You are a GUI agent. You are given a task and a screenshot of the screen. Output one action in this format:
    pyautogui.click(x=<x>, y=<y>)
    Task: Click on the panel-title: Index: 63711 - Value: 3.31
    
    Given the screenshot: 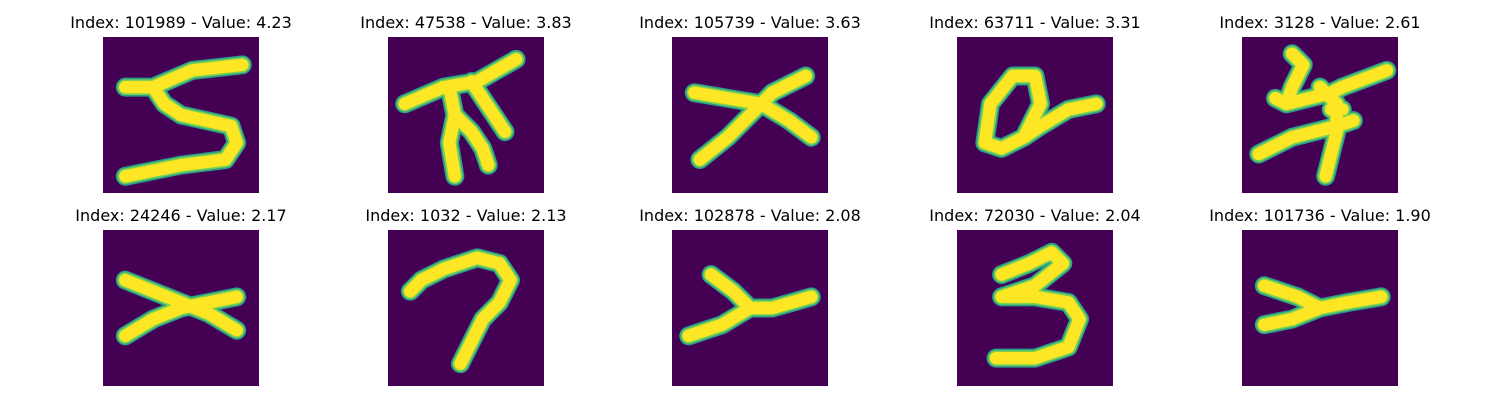 What is the action you would take?
    pyautogui.click(x=1035, y=22)
    